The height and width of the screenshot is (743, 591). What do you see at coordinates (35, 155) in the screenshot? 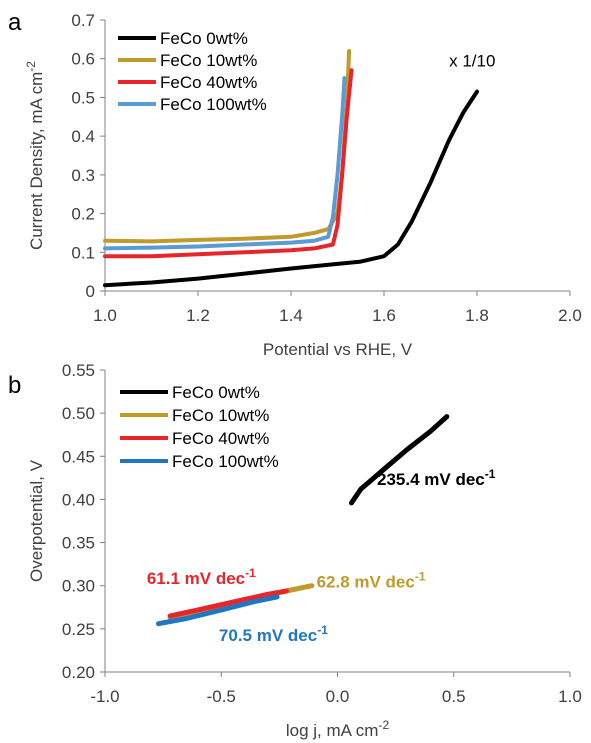
I see `panel-a-y-title: Current Density, mA cm-2` at bounding box center [35, 155].